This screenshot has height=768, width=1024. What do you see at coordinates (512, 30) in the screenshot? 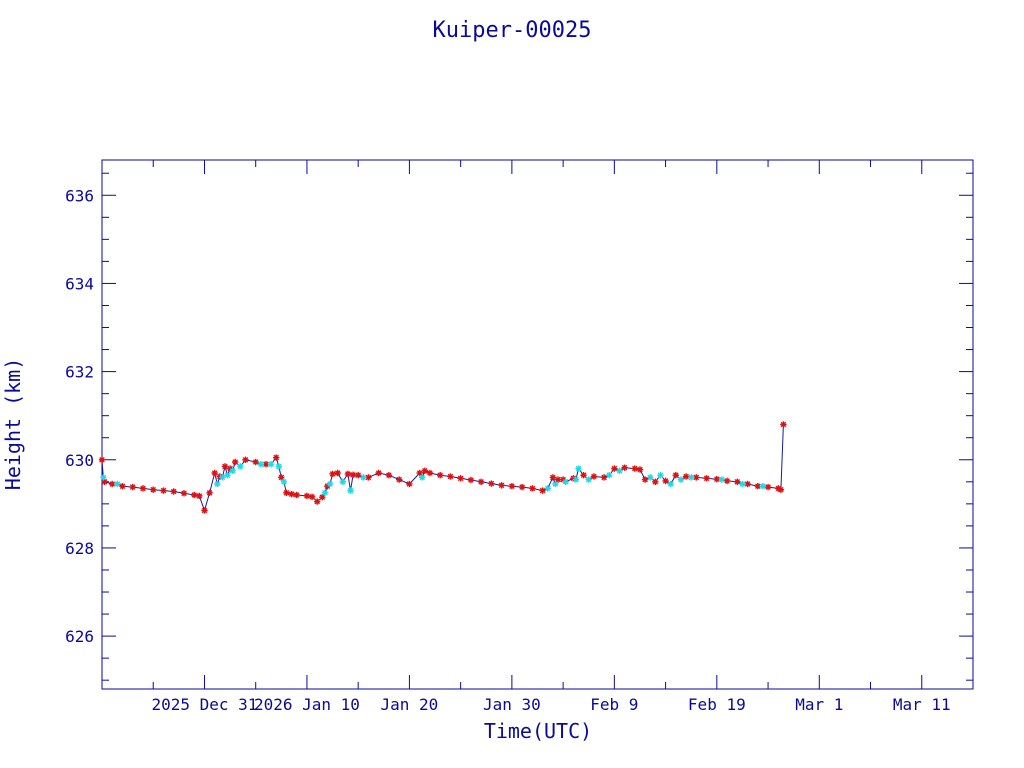
I see `chart-title: Kuiper-00025` at bounding box center [512, 30].